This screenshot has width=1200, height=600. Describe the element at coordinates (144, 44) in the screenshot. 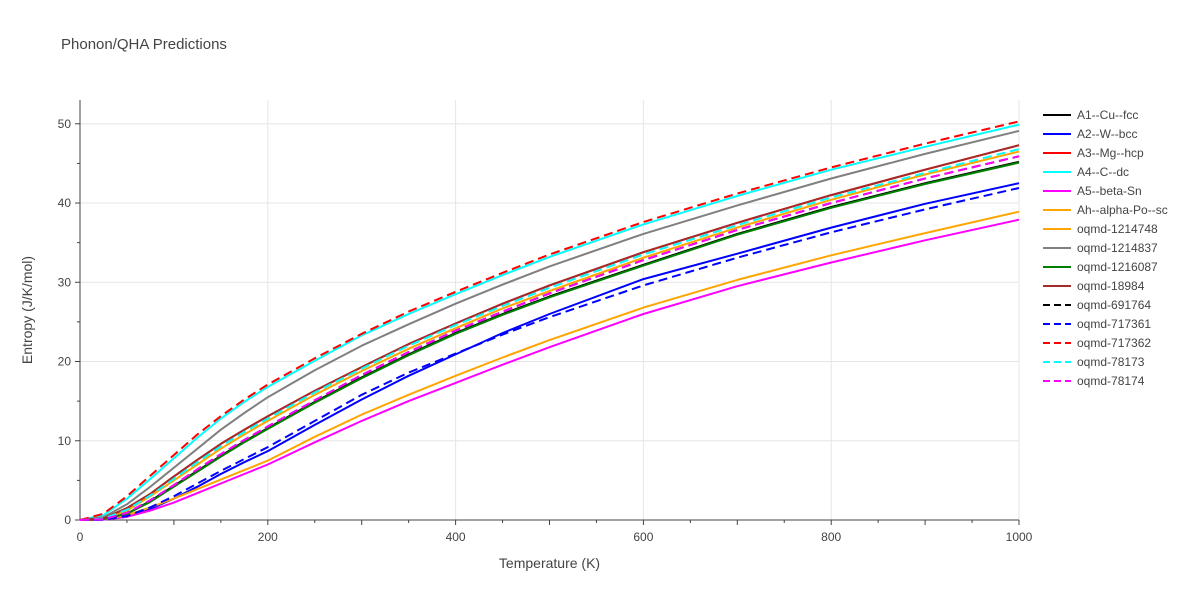

I see `chart-title: Phonon/QHA Predictions` at that location.